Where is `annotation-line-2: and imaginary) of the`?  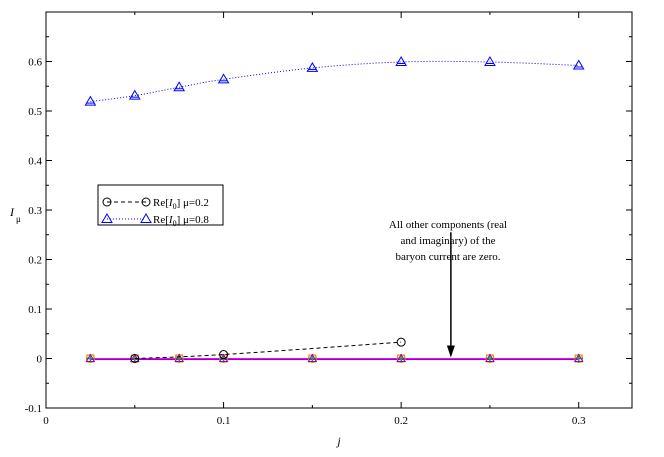
annotation-line-2: and imaginary) of the is located at coordinates (448, 241).